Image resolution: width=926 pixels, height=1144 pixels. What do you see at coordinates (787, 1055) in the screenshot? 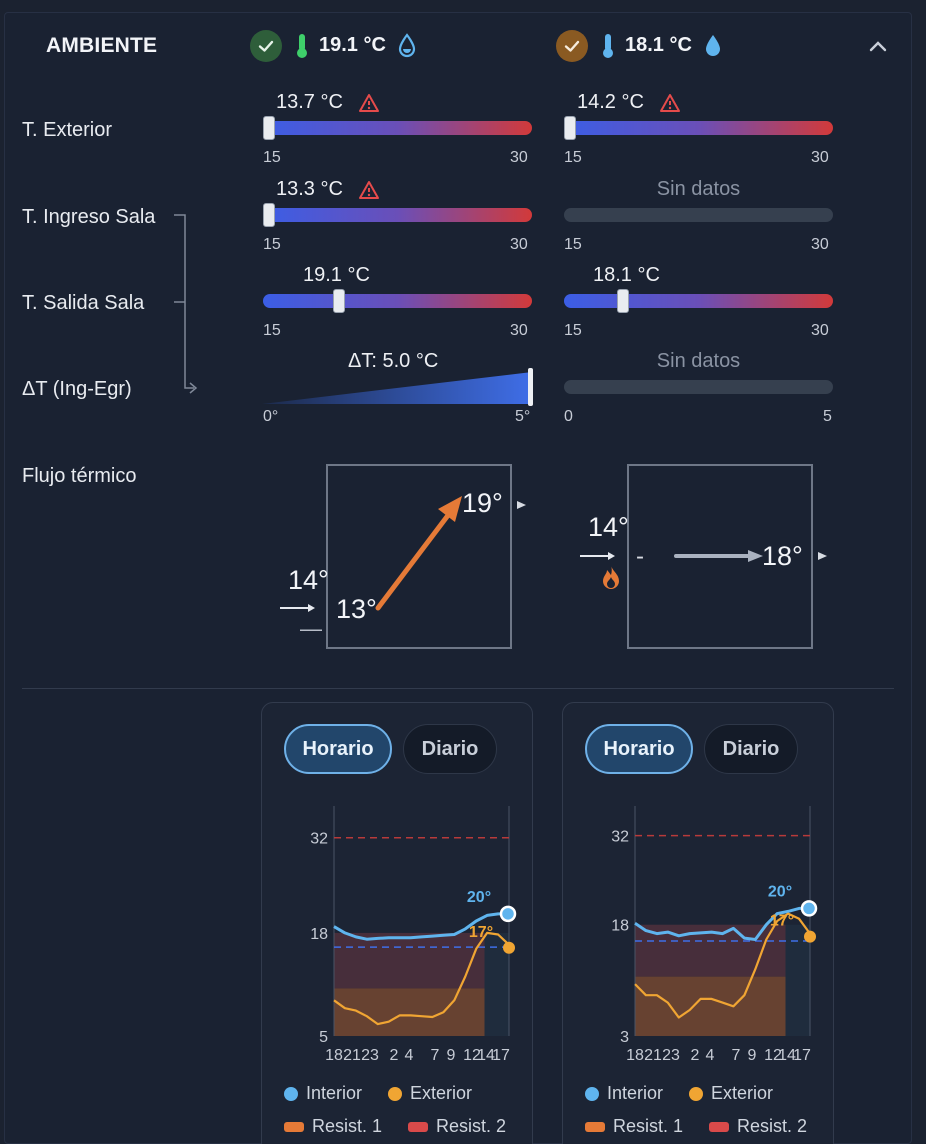
I see `x-tick-label: 14` at bounding box center [787, 1055].